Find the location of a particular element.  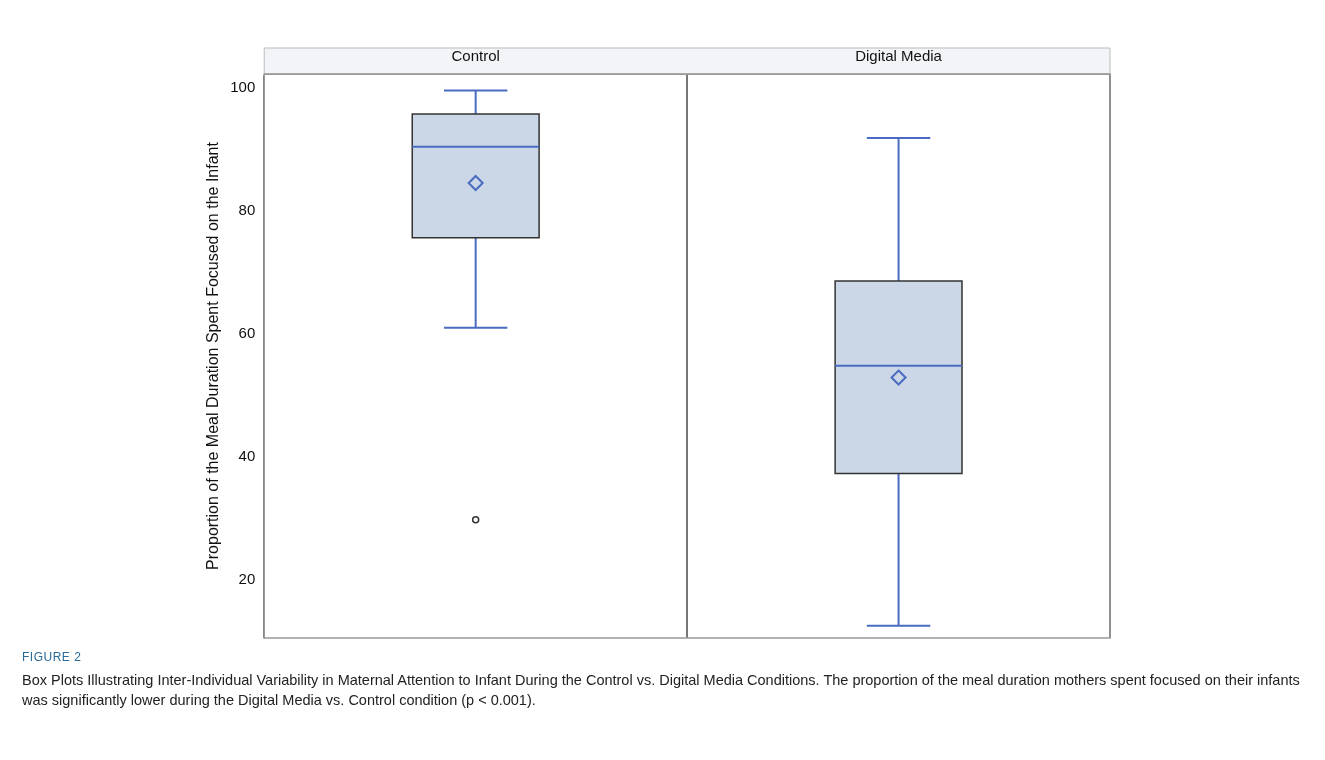

y-tick-label: 40 is located at coordinates (247, 456).